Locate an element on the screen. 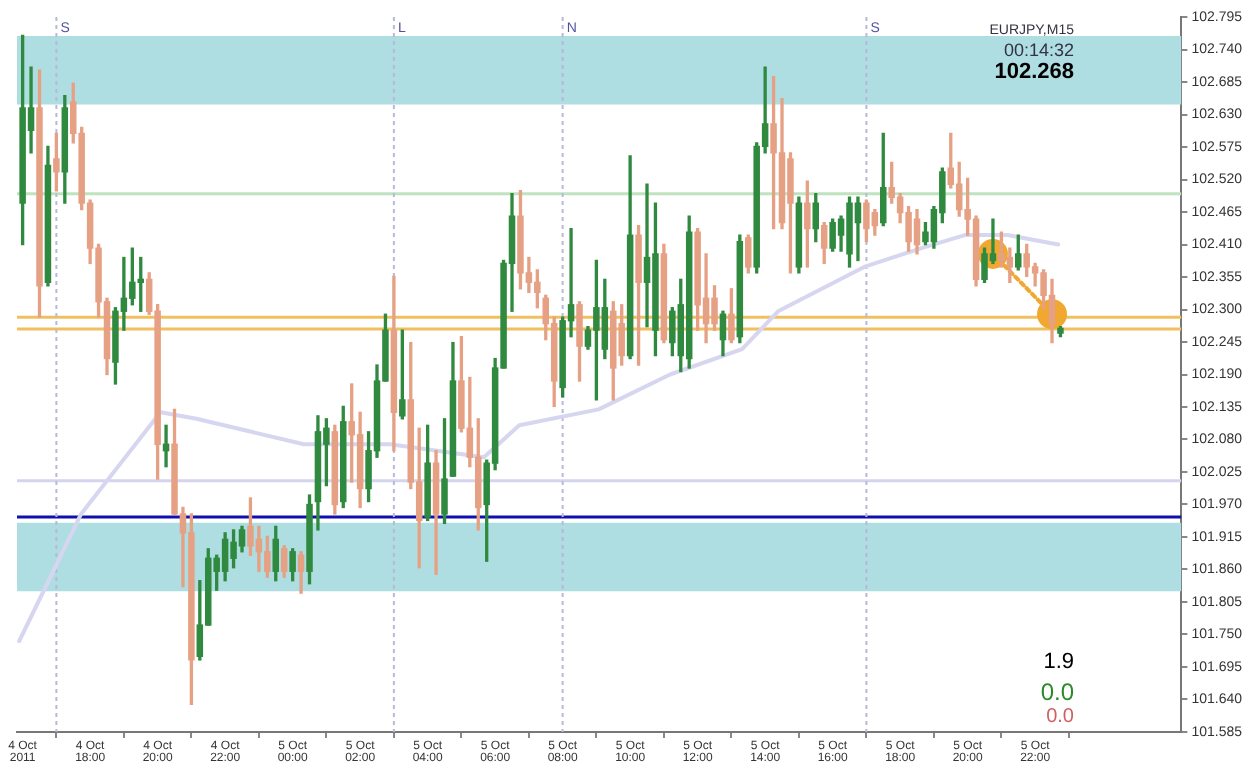 This screenshot has width=1250, height=766. annotation: 00:14:32 is located at coordinates (1038, 50).